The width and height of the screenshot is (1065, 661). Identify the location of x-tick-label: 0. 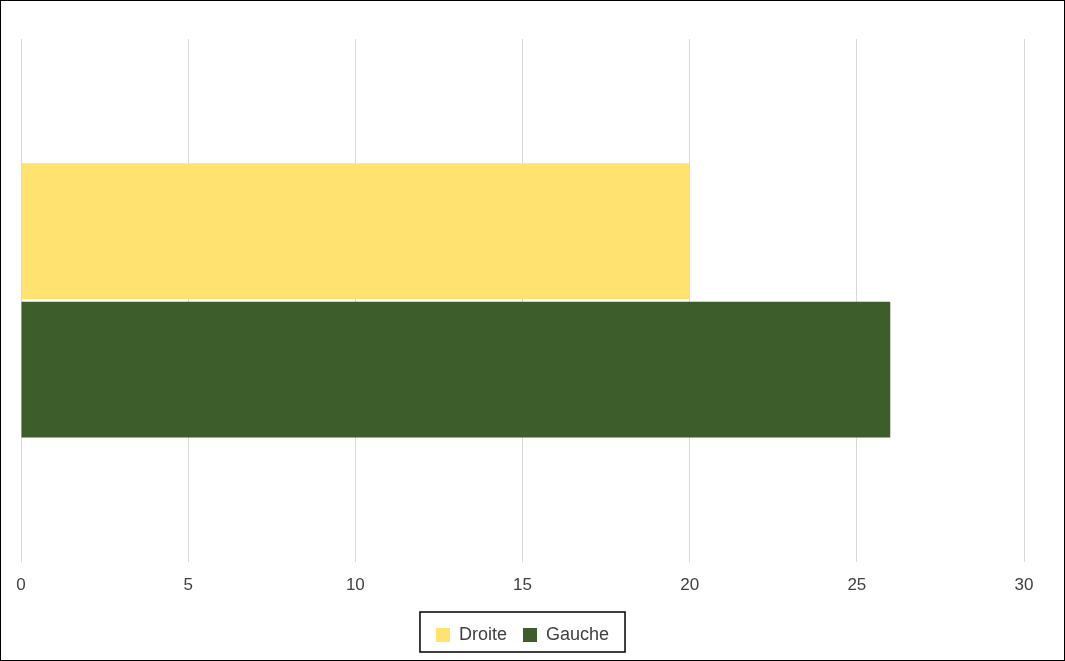
(21, 585).